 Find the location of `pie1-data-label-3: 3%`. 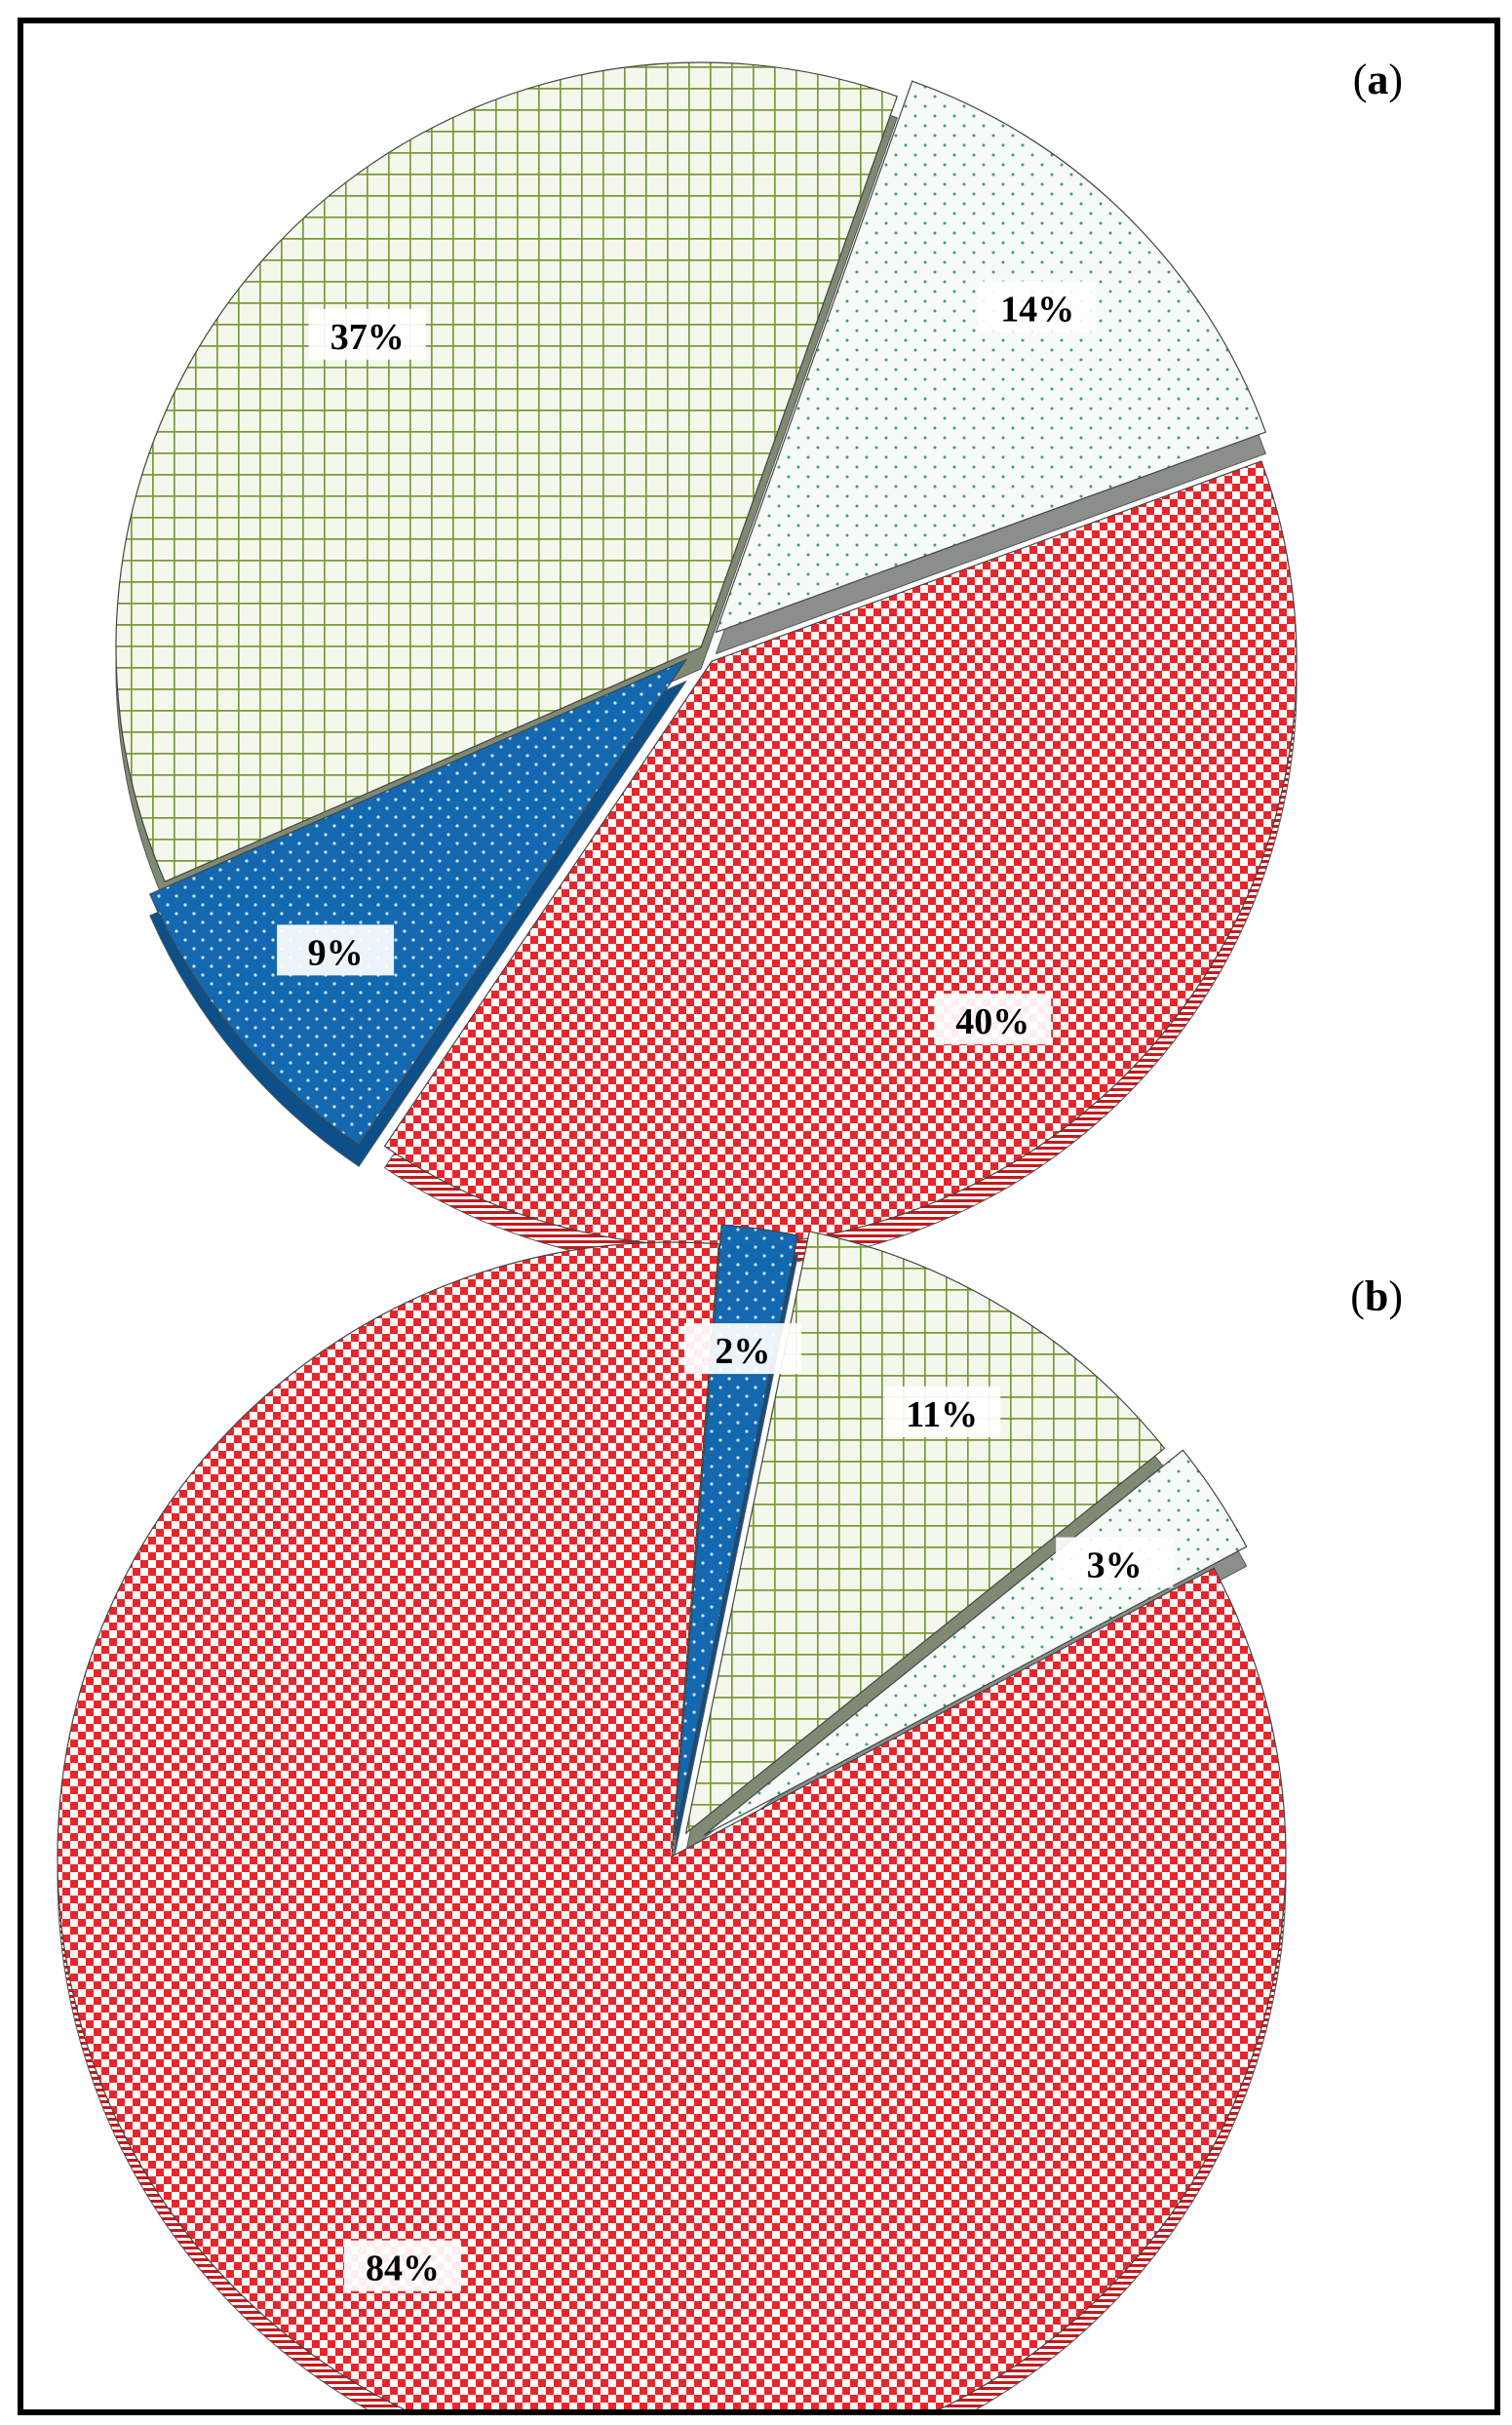

pie1-data-label-3: 3% is located at coordinates (1115, 1565).